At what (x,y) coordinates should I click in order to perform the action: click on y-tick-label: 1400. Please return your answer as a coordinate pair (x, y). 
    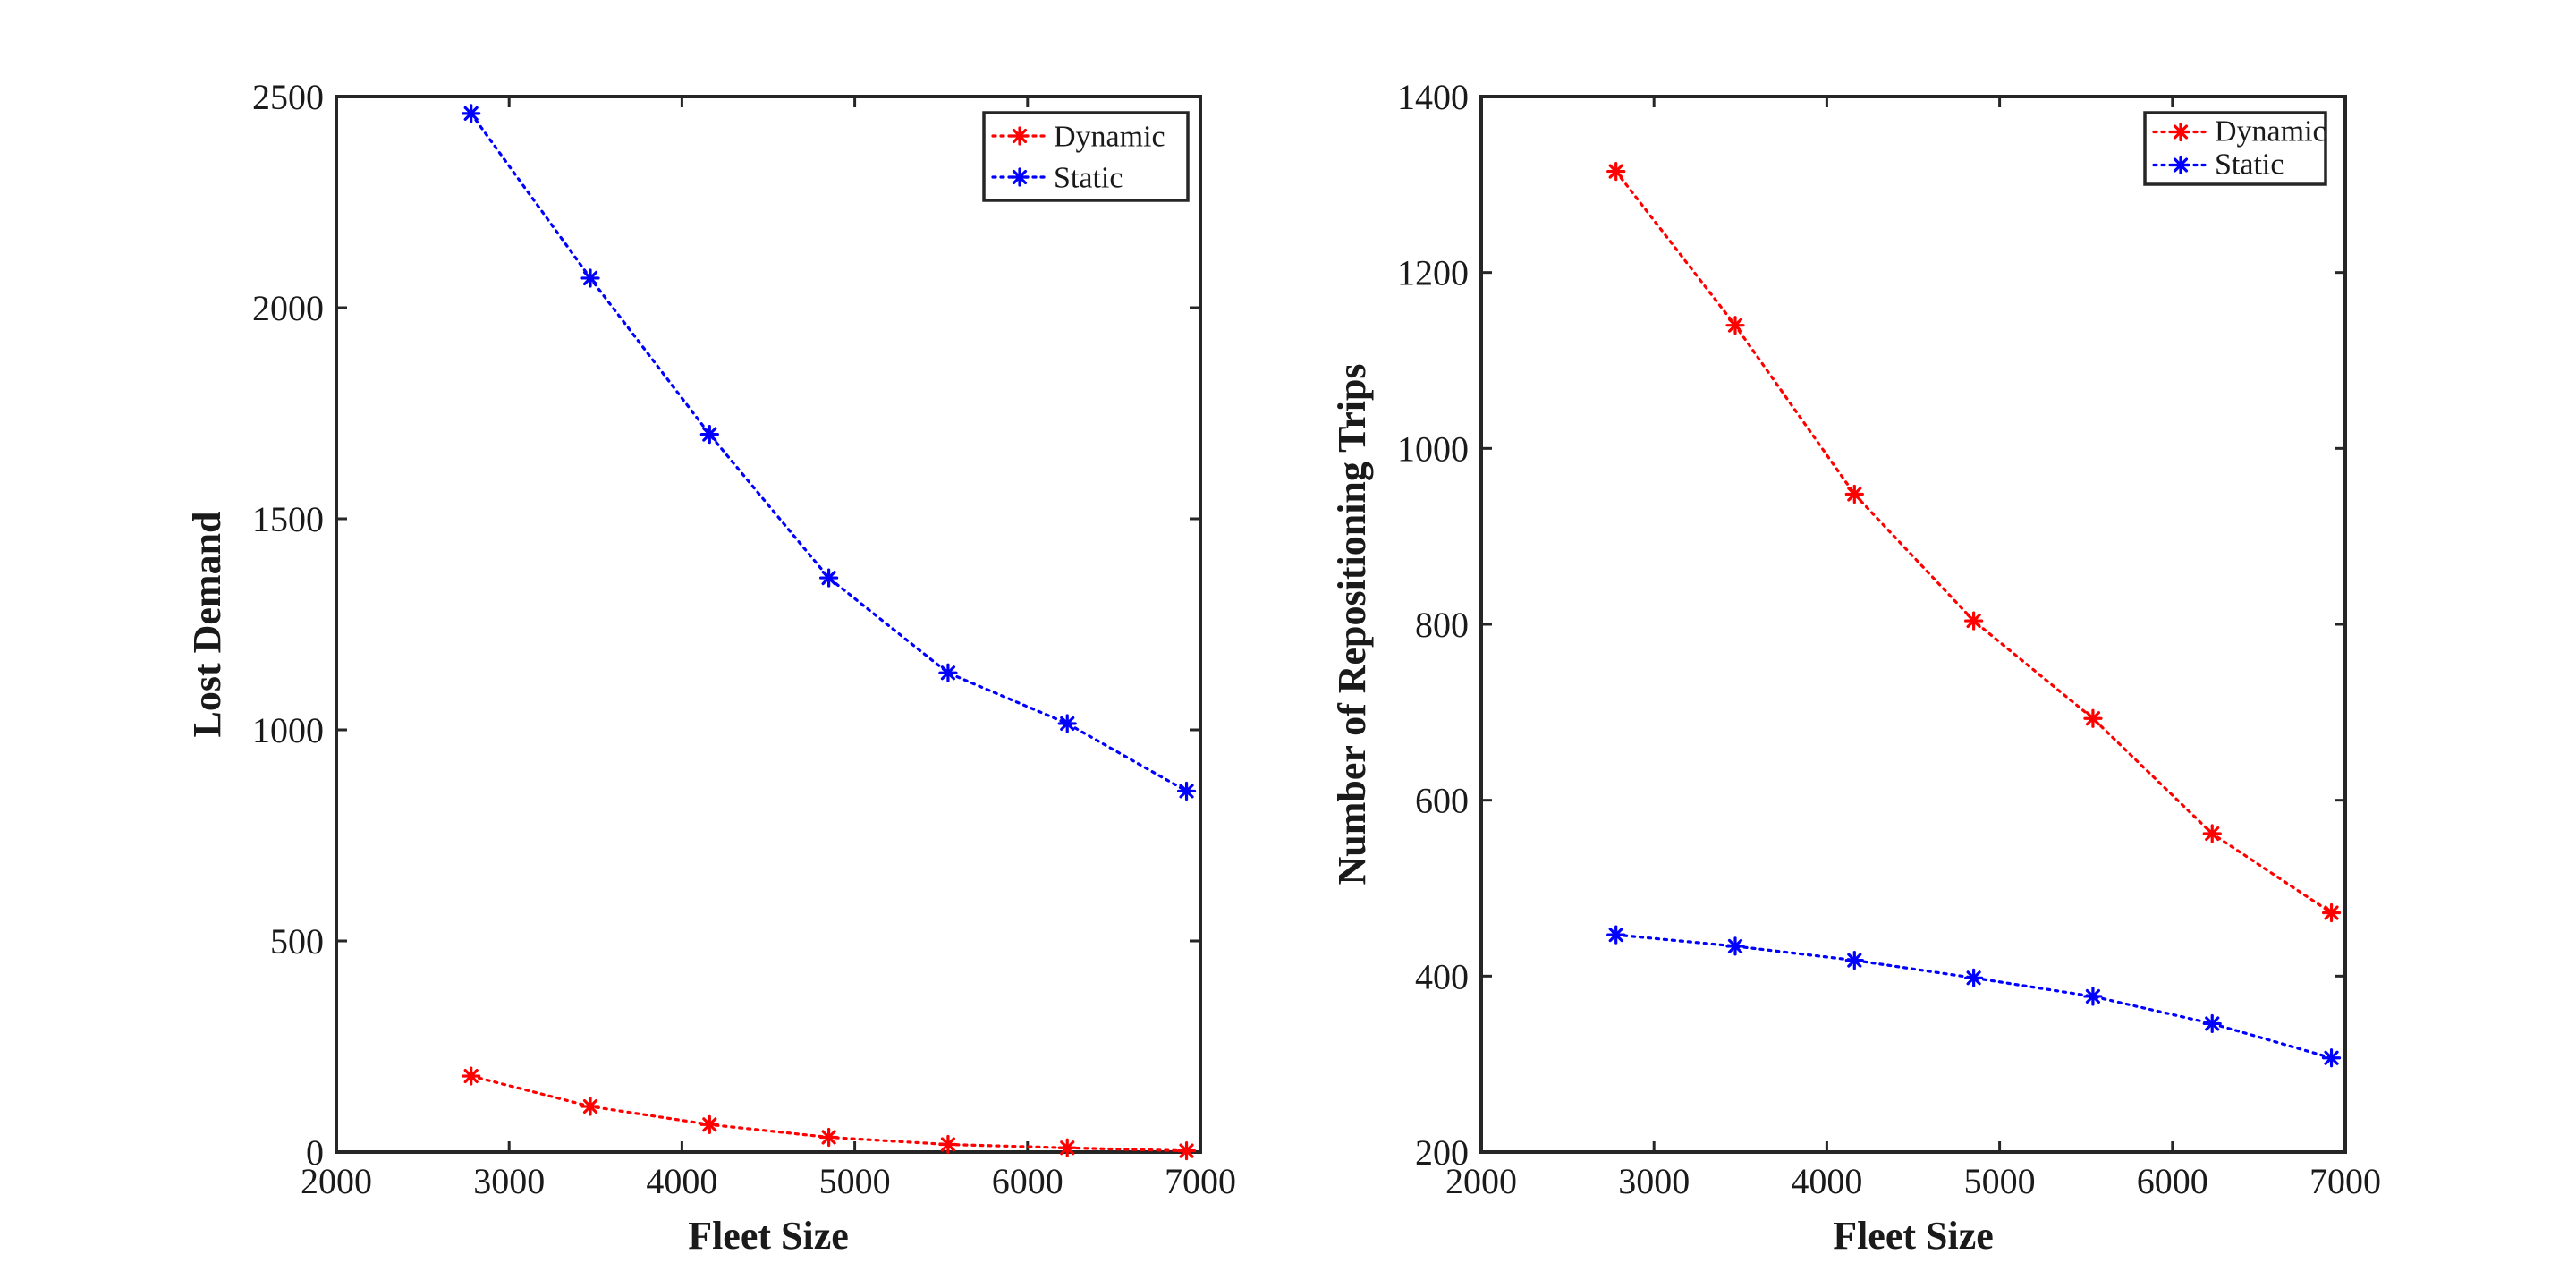
    Looking at the image, I should click on (1433, 97).